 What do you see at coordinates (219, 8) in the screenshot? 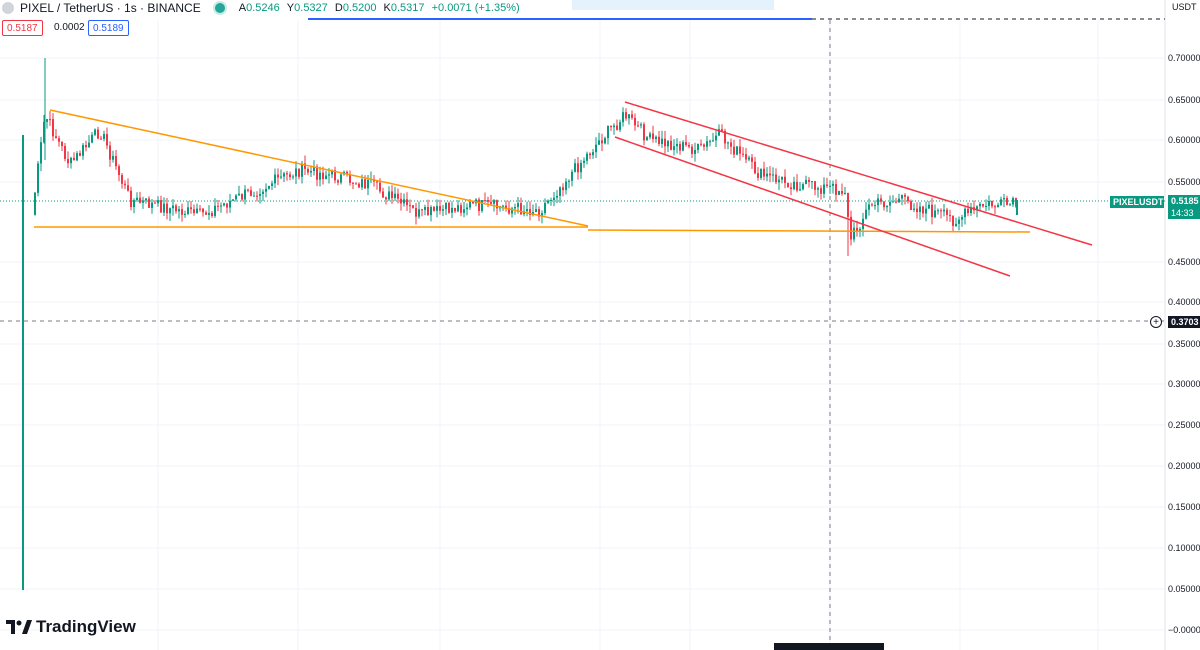
I see `market-status-icon` at bounding box center [219, 8].